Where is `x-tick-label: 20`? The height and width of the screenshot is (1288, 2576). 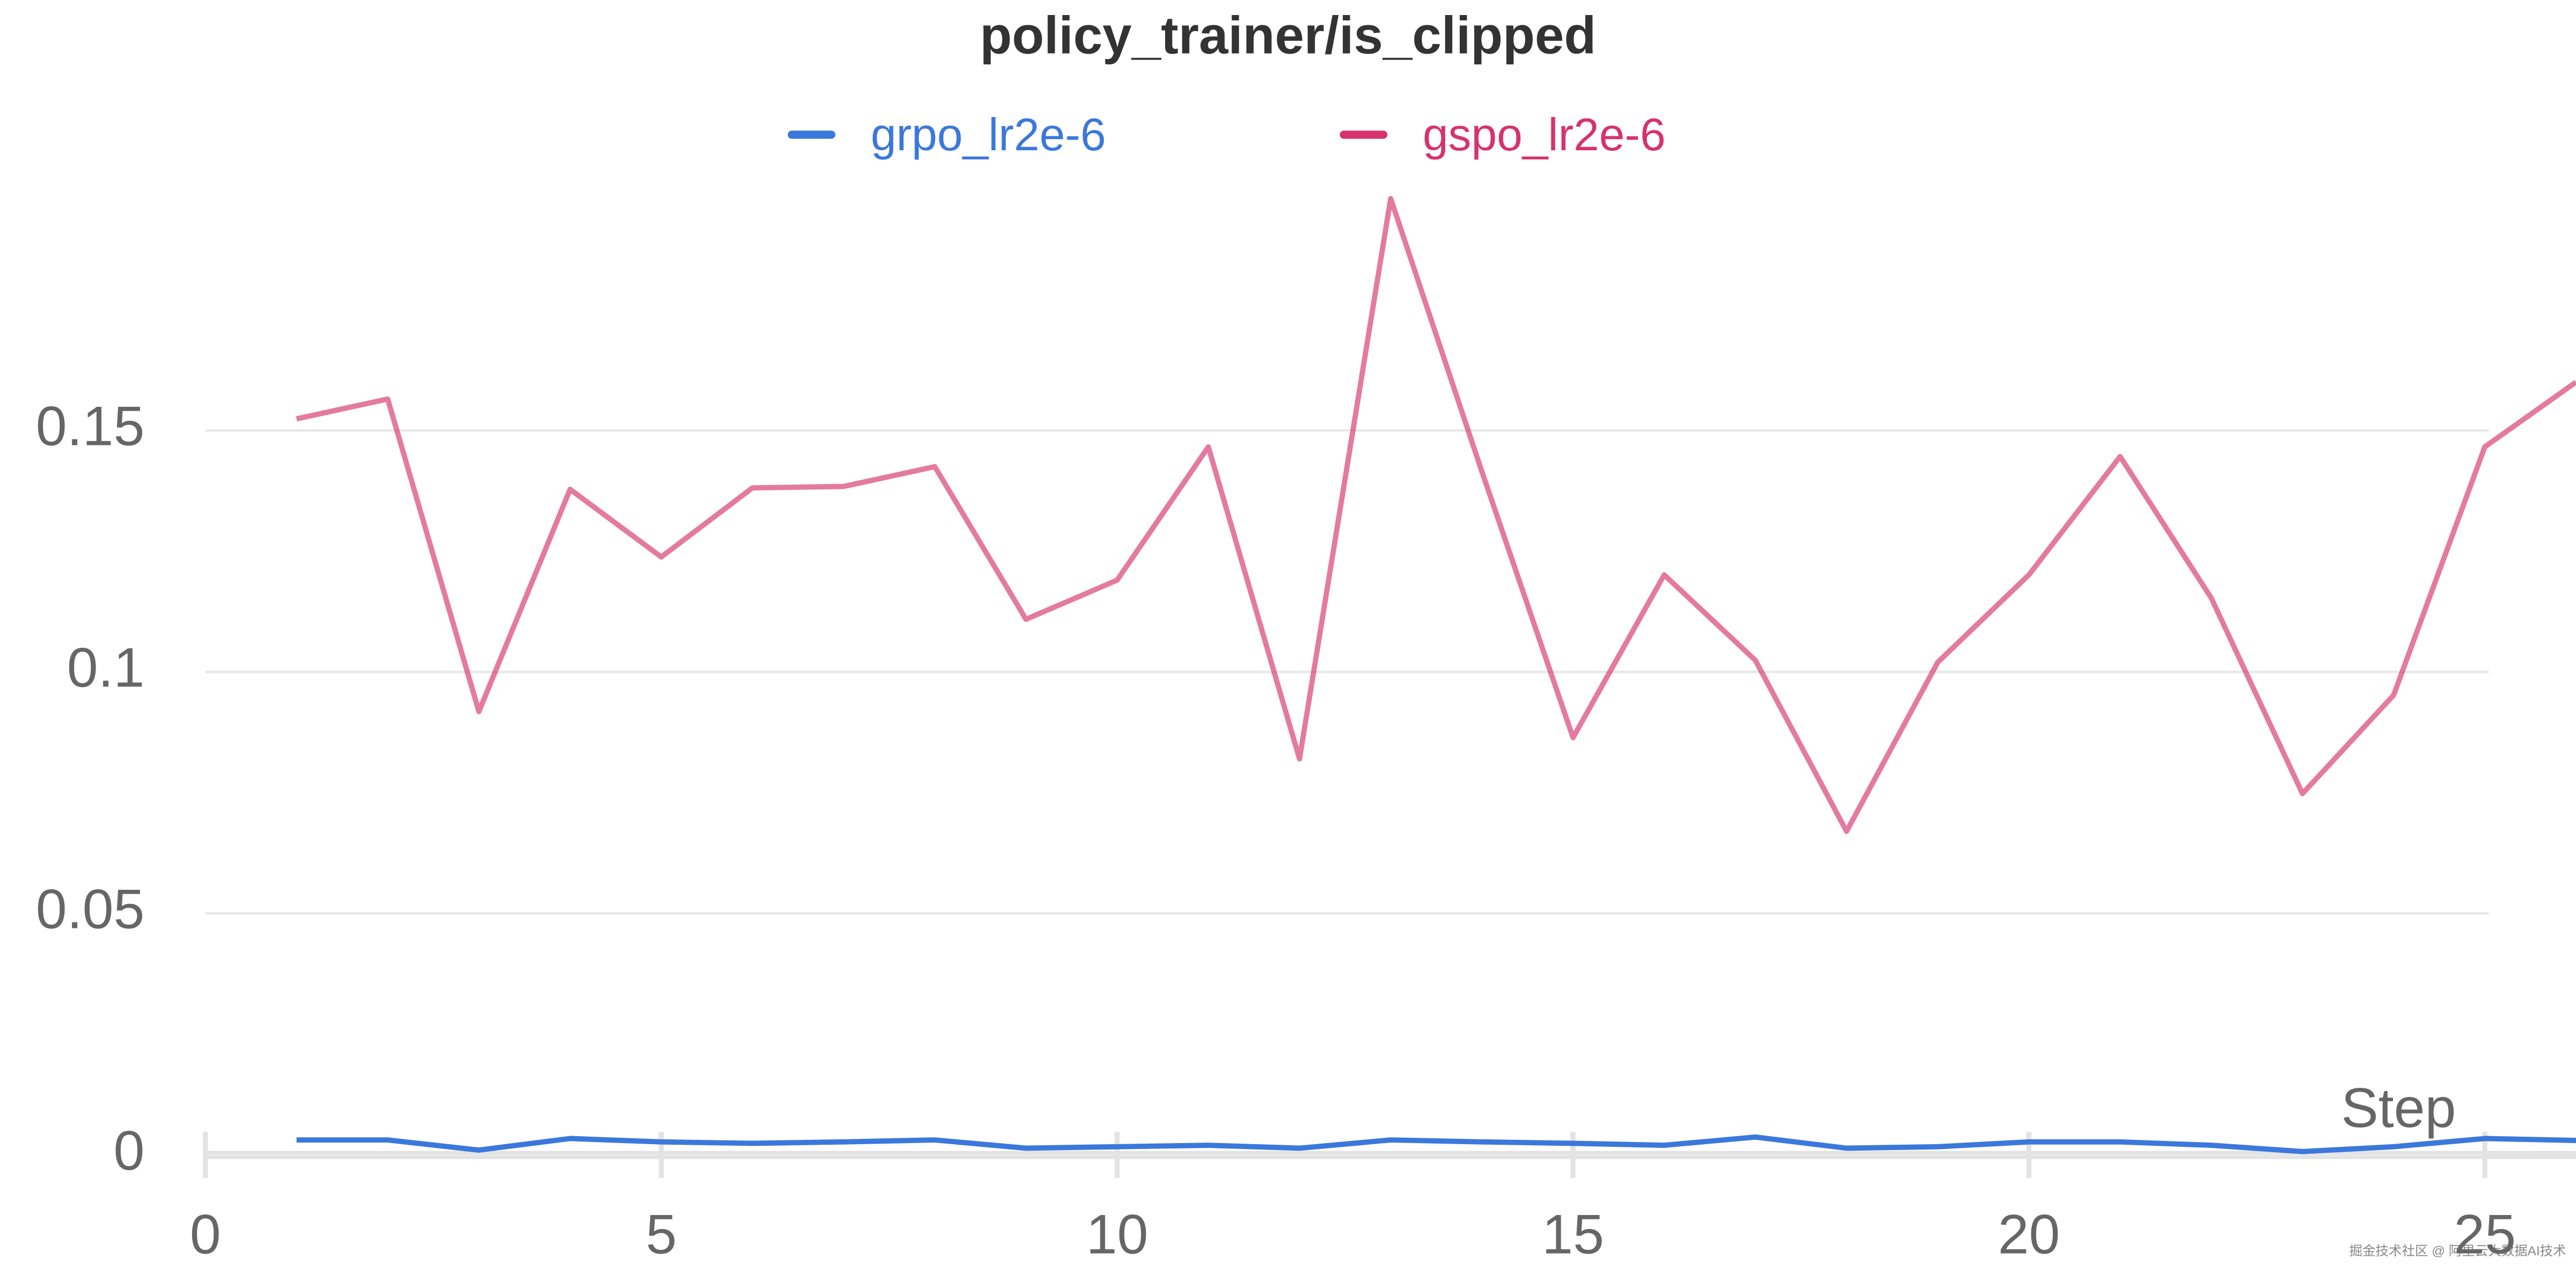
x-tick-label: 20 is located at coordinates (2029, 1235).